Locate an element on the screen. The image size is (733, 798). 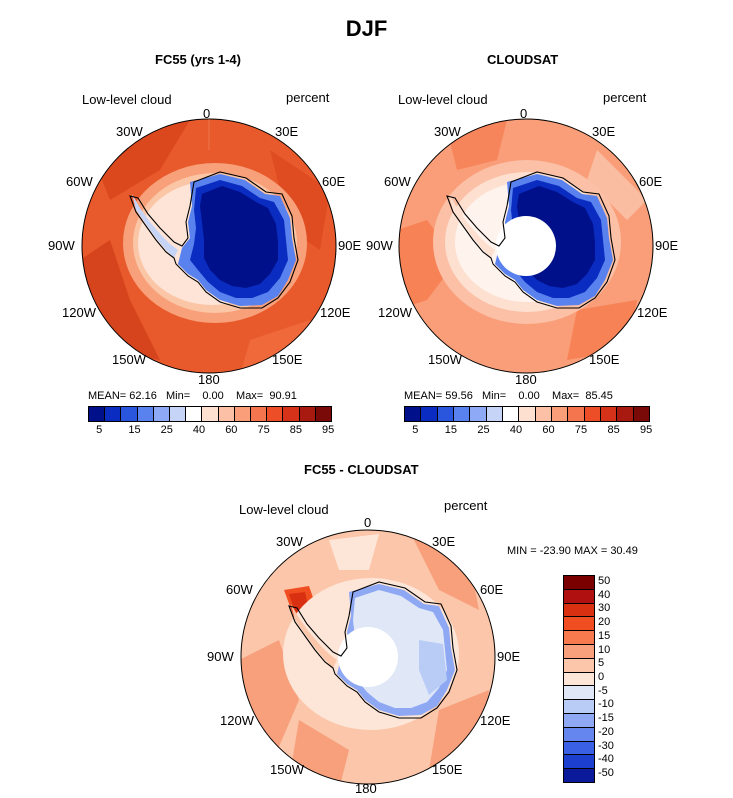
p2-min-label: Min= is located at coordinates (494, 396).